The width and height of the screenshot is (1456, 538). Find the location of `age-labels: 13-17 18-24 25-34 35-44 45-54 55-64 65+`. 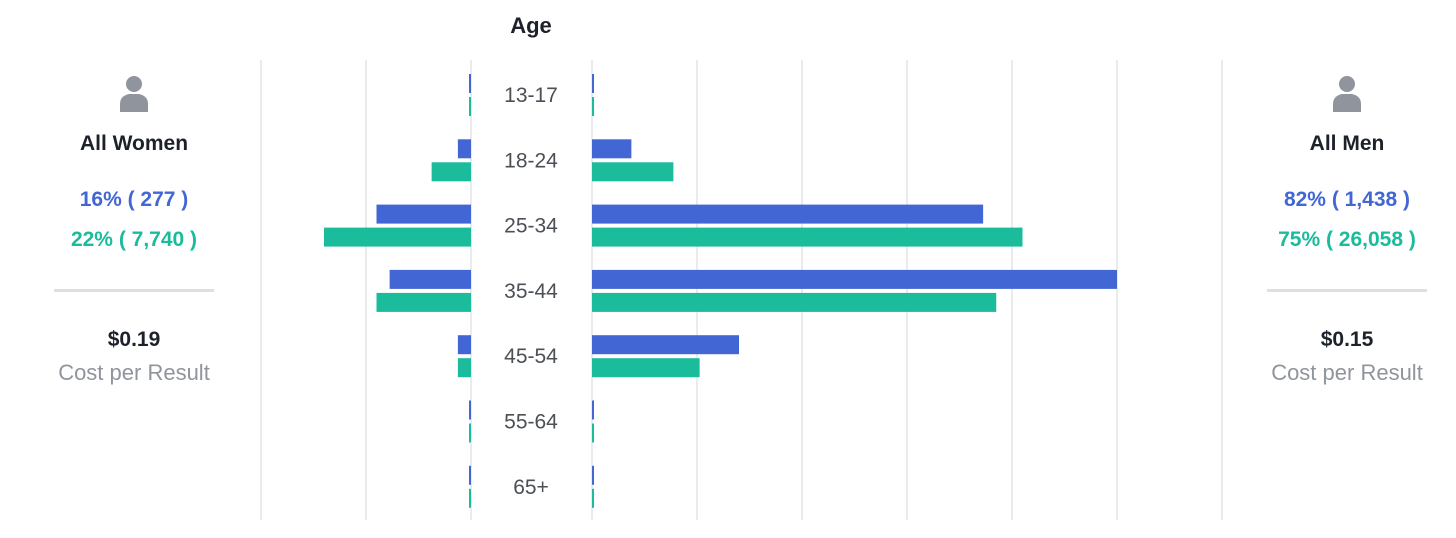

age-labels: 13-17 18-24 25-34 35-44 45-54 55-64 65+ is located at coordinates (531, 291).